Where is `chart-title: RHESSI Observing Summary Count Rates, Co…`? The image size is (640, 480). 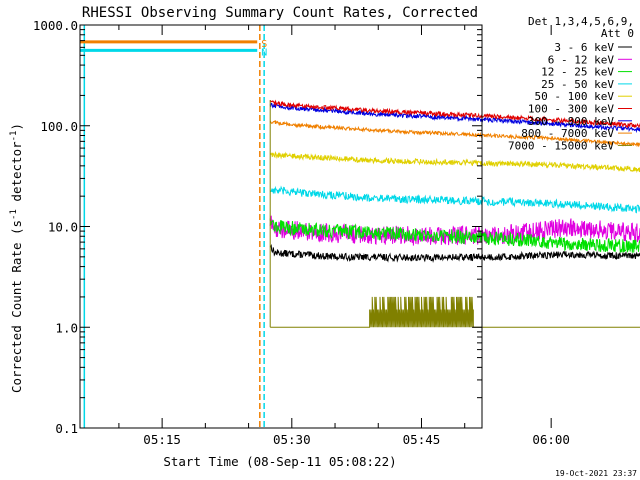
chart-title: RHESSI Observing Summary Count Rates, Co… is located at coordinates (280, 13).